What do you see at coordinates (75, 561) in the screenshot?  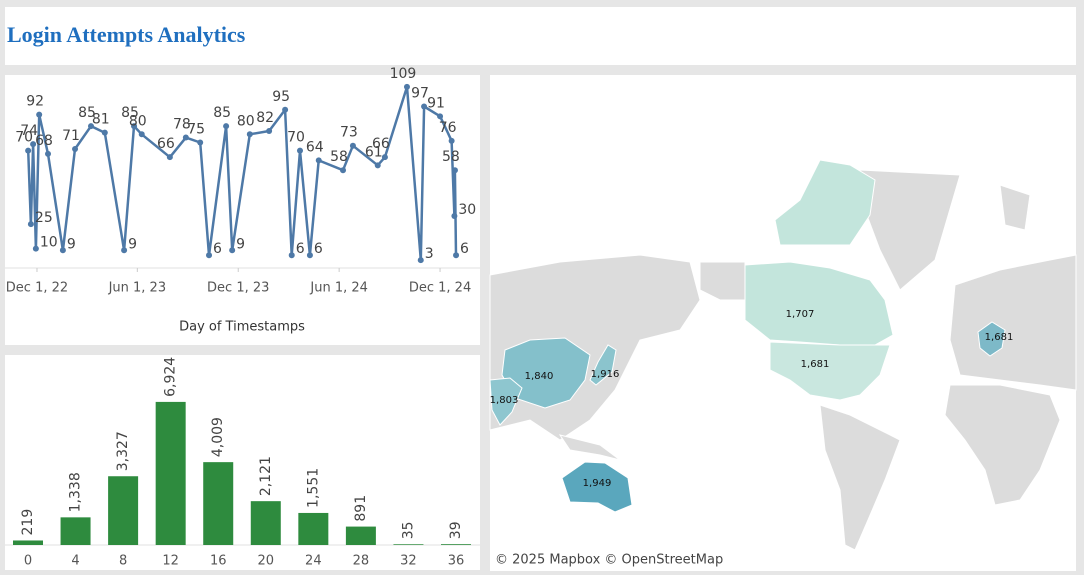 I see `x-tick-label: 4` at bounding box center [75, 561].